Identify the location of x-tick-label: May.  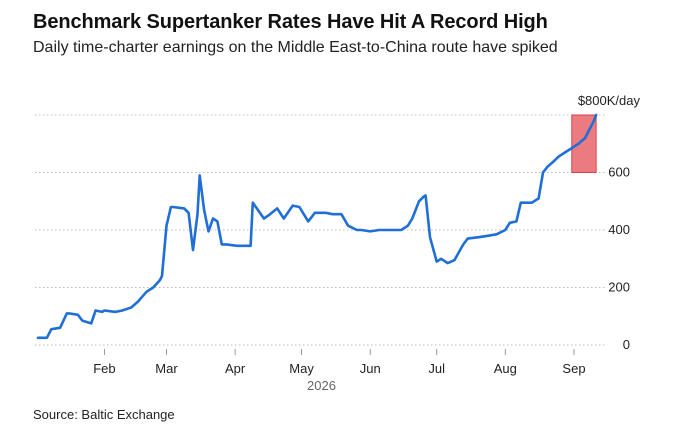
(301, 368).